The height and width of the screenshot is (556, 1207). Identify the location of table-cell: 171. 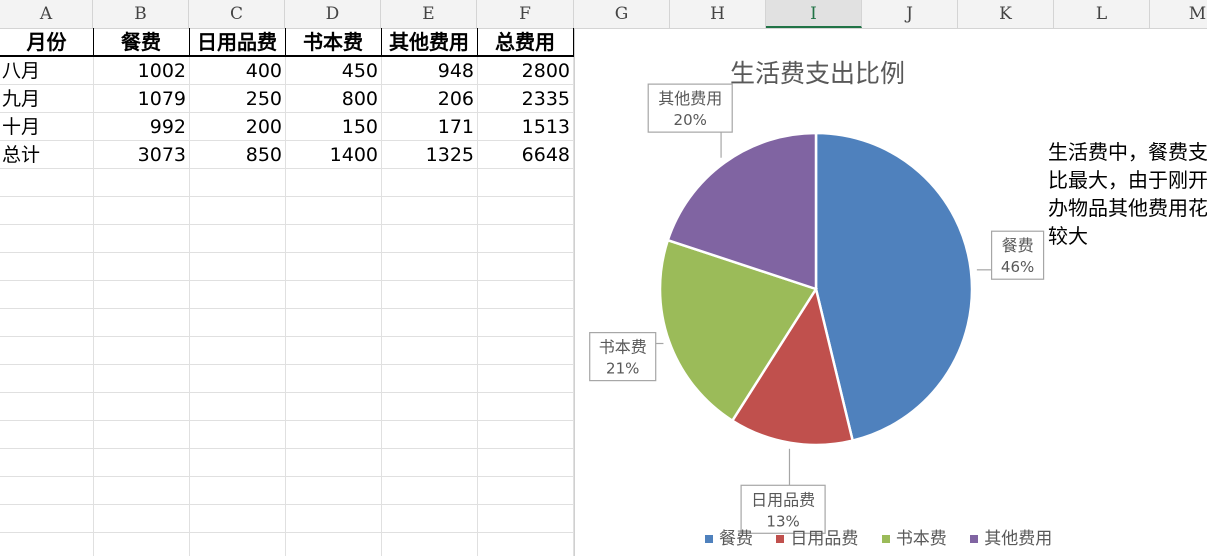
(455, 127).